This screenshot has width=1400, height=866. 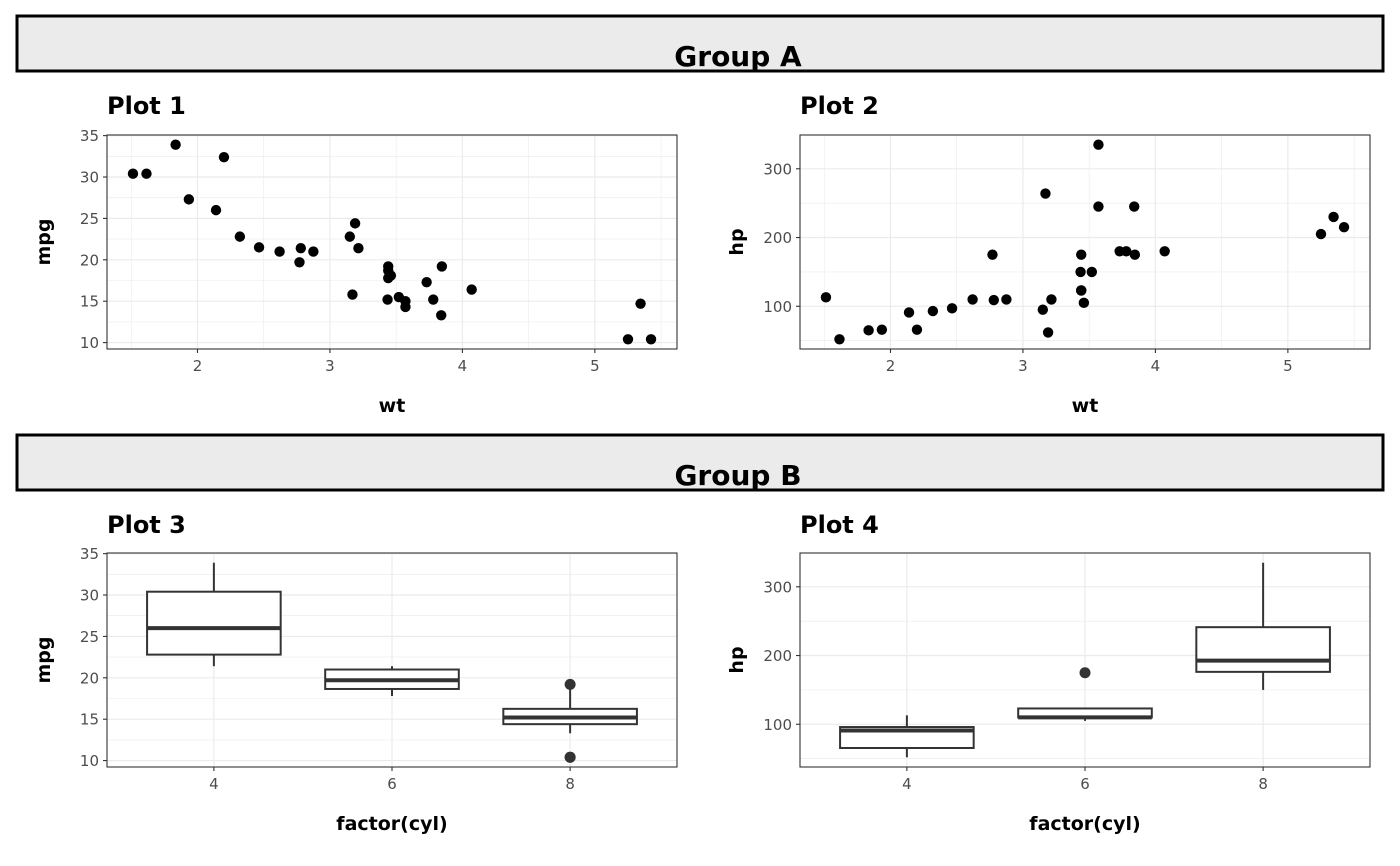 I want to click on plot-2-title: Plot 2, so click(x=839, y=106).